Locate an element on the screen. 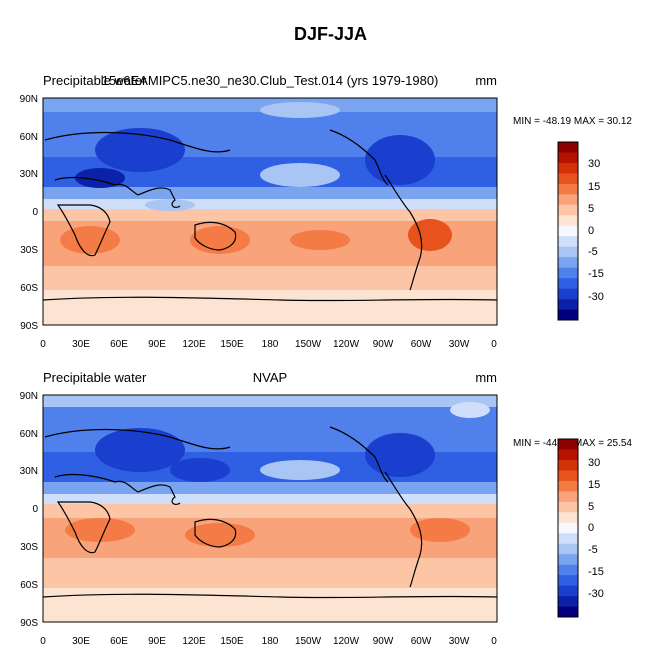 The image size is (661, 660). panel-1-lon-tick: 30E is located at coordinates (81, 344).